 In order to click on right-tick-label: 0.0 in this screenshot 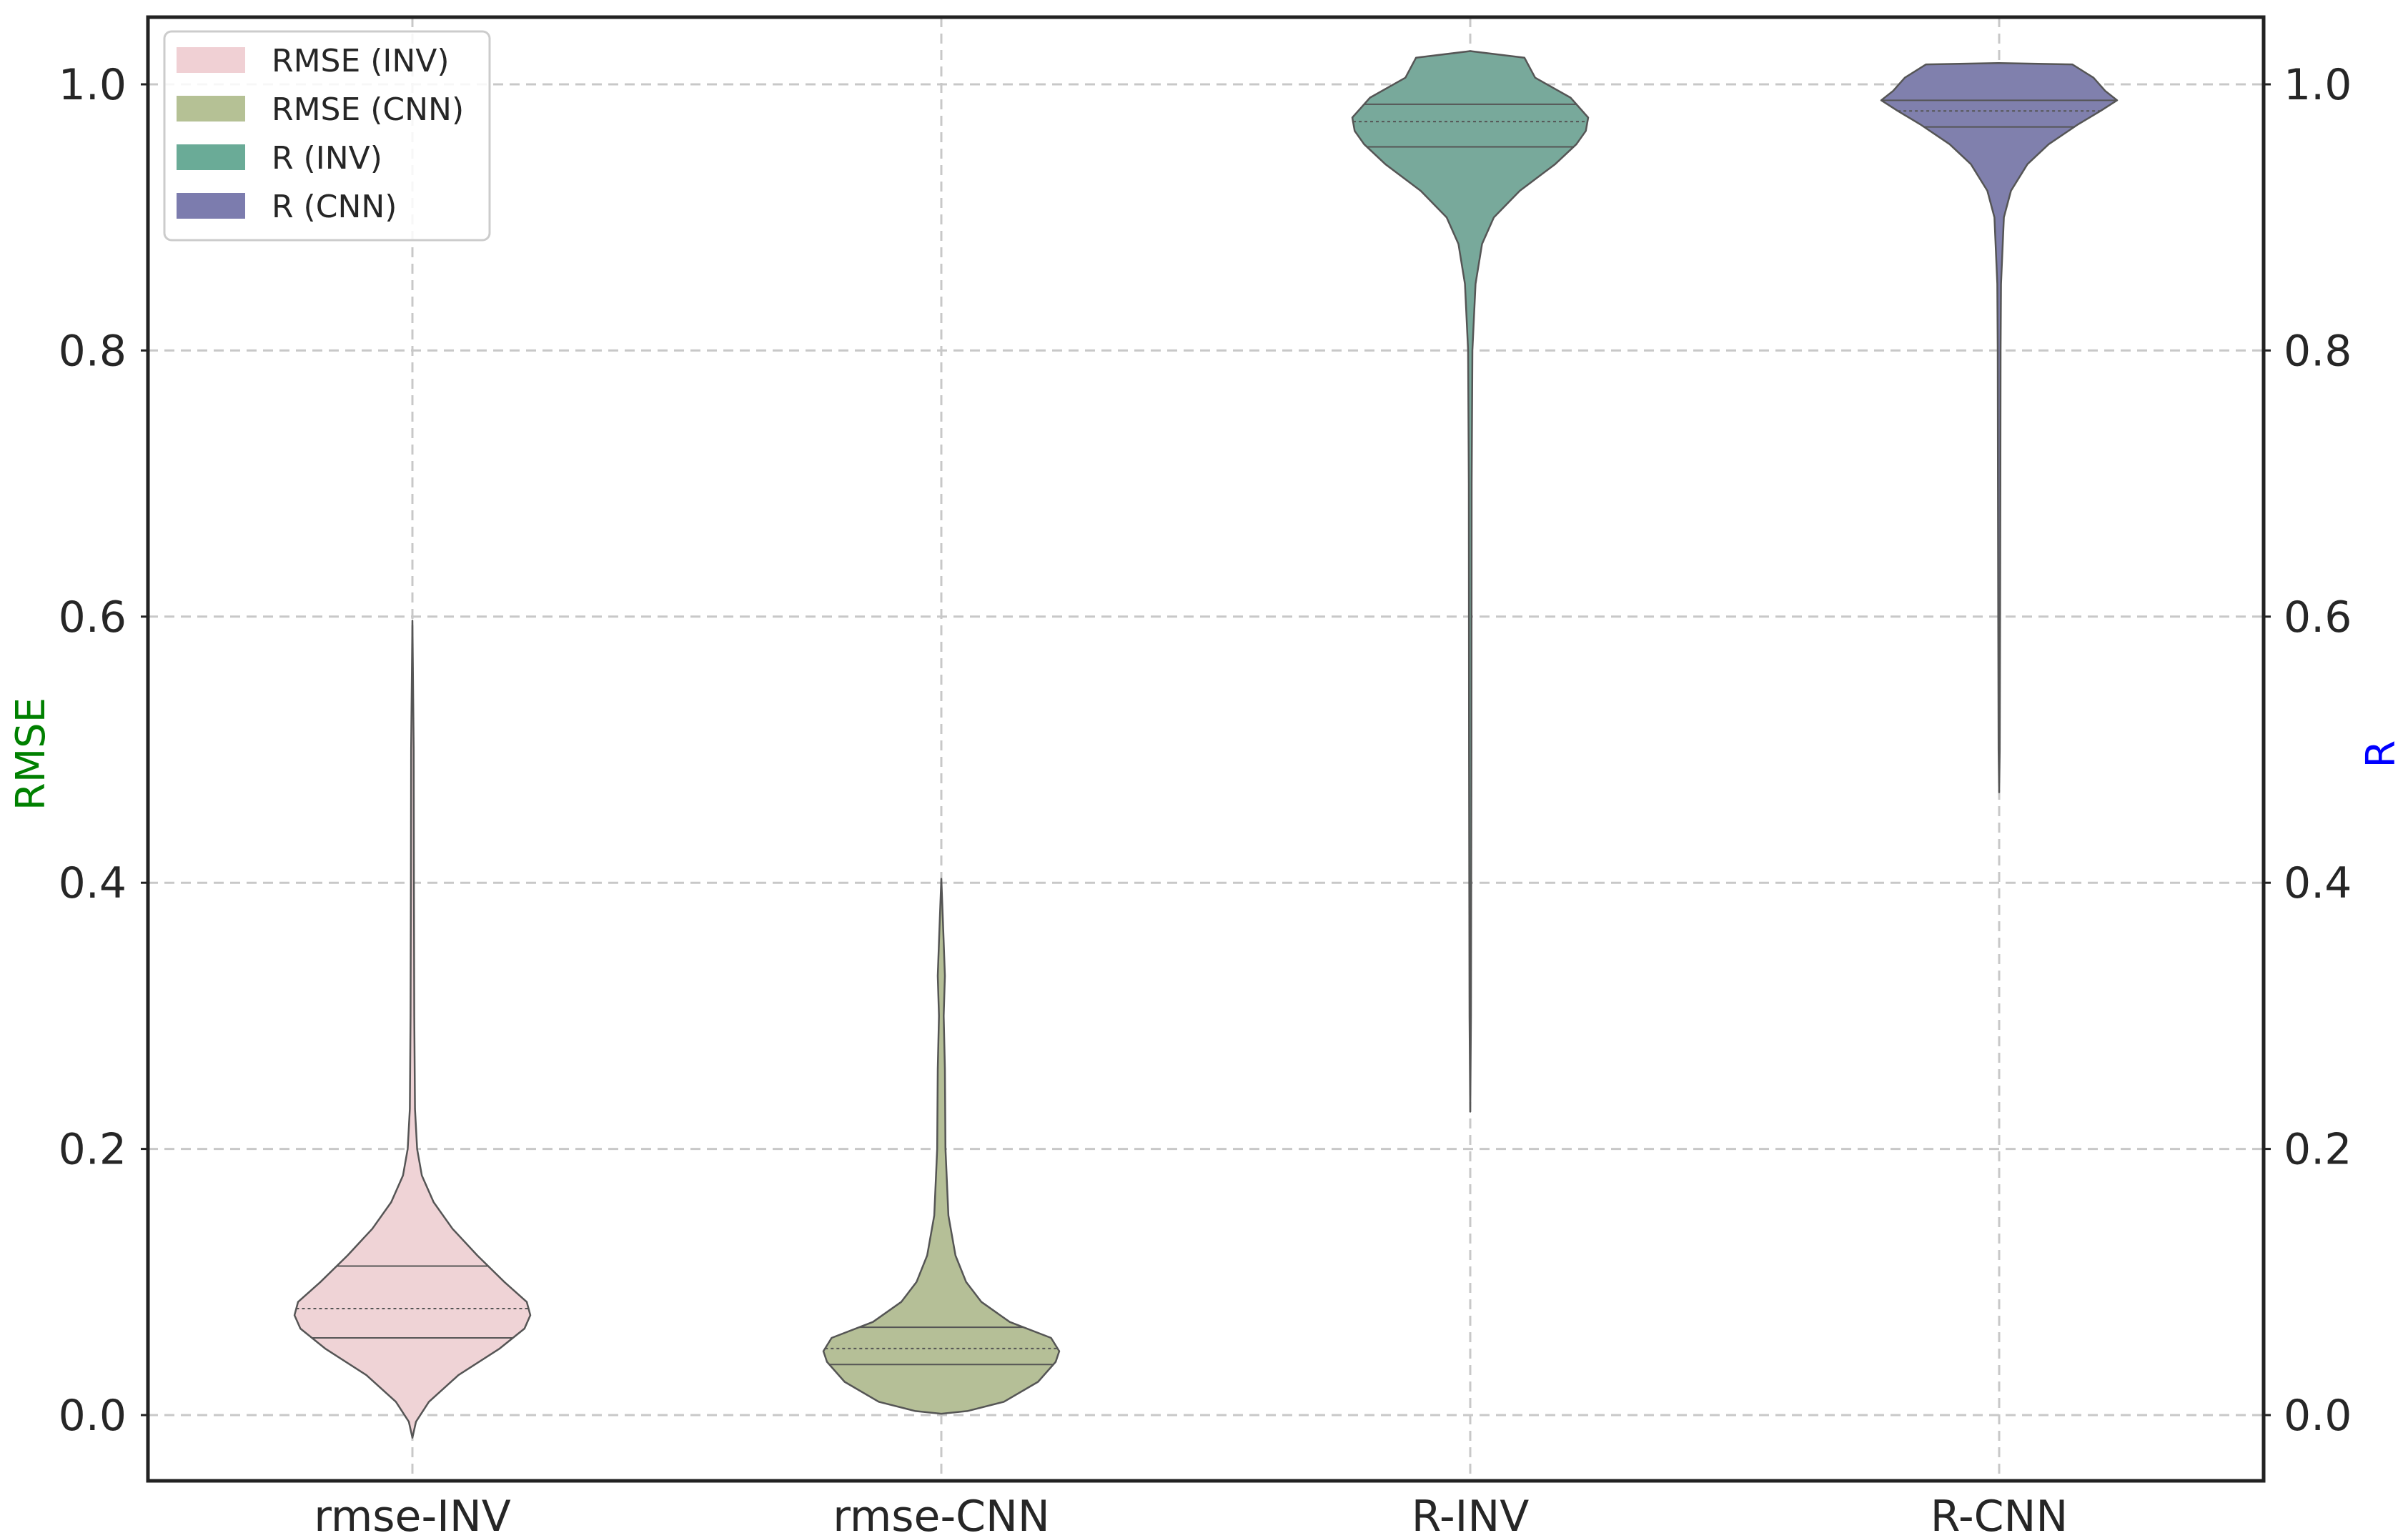, I will do `click(2318, 1416)`.